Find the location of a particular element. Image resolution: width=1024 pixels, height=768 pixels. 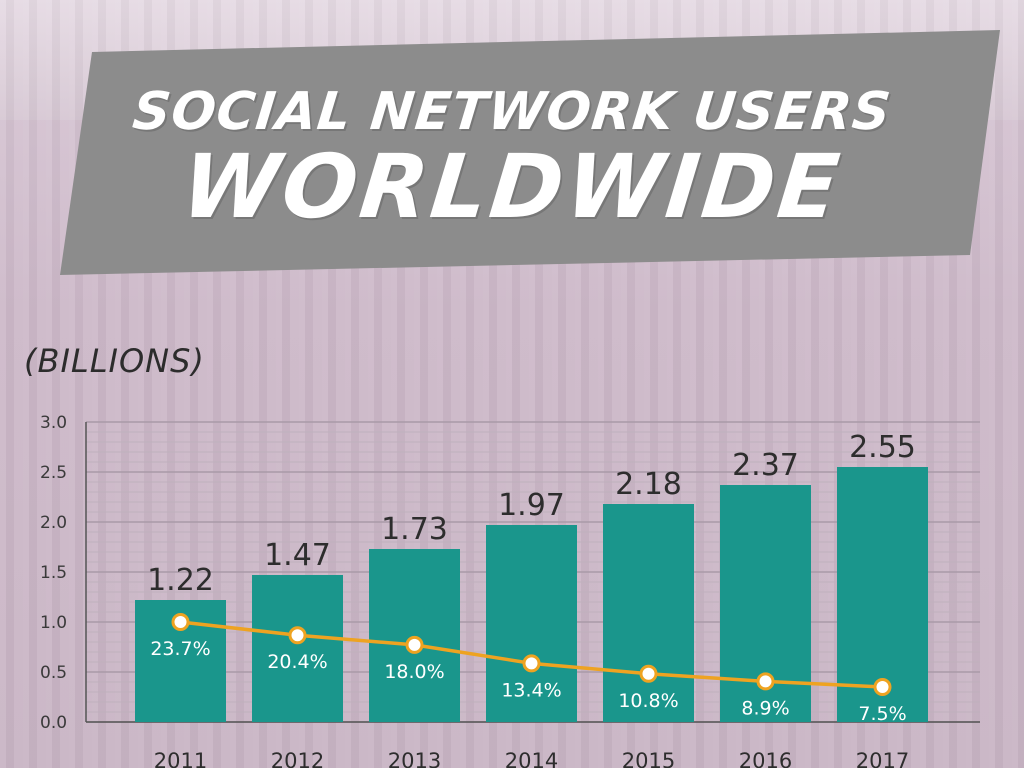

x-tick-label: 2014 is located at coordinates (531, 758).